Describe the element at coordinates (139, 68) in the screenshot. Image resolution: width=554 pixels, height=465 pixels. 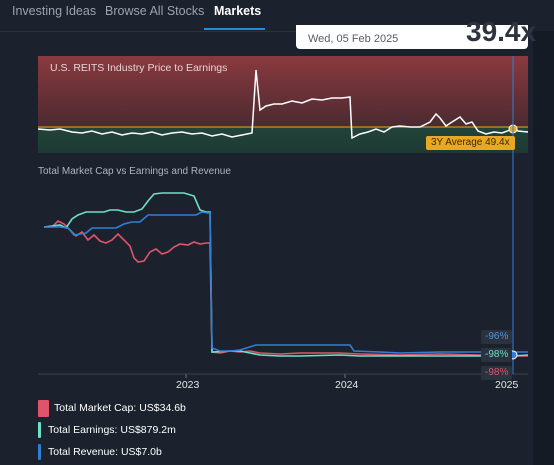
I see `pe-chart-title: U.S. REITS Industry Price to Earnings` at that location.